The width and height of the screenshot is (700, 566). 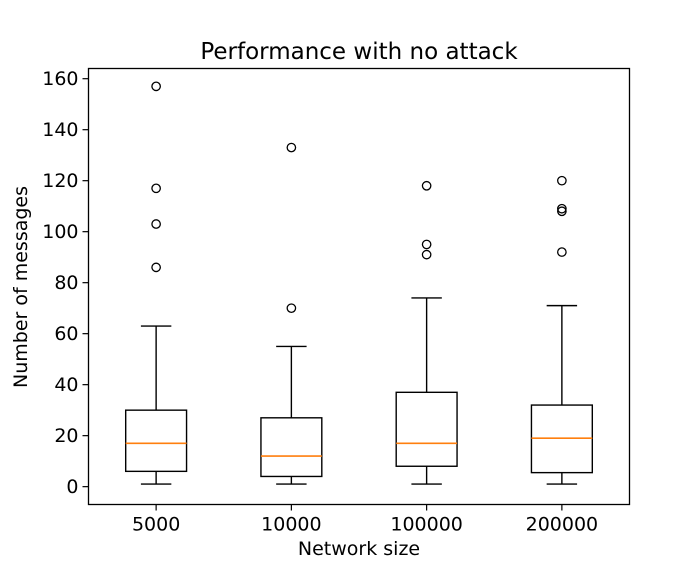 What do you see at coordinates (60, 79) in the screenshot?
I see `y-tick-label: 160` at bounding box center [60, 79].